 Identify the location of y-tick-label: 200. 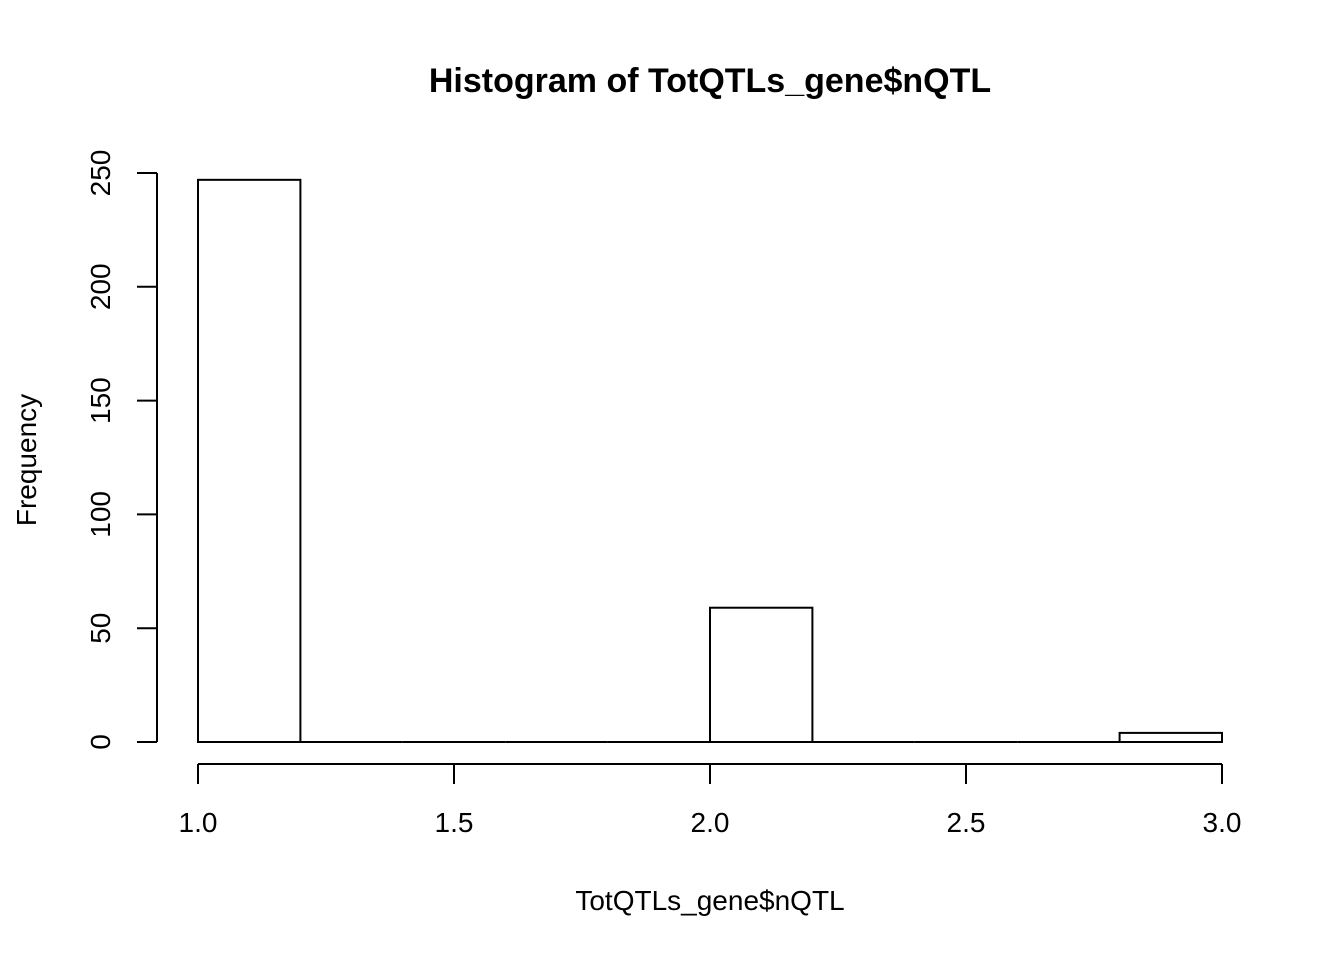
(100, 286).